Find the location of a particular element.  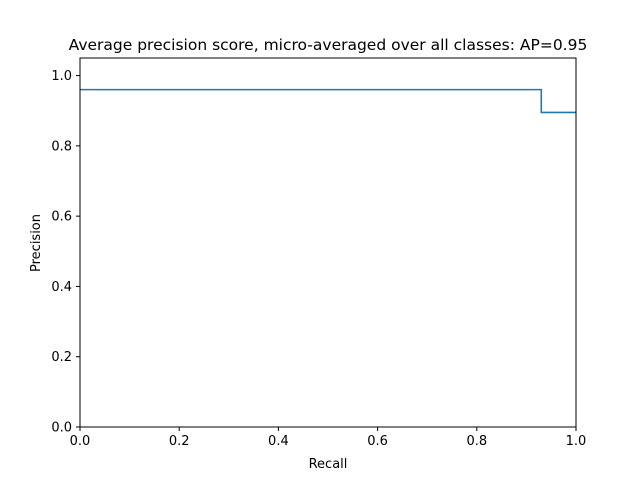

y-axis-label: Precision is located at coordinates (36, 243).